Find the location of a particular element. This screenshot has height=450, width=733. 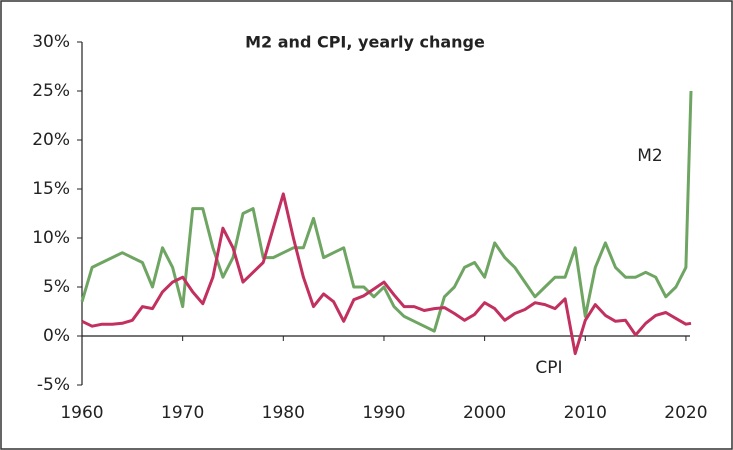

x-tick-label: 2020 is located at coordinates (685, 413).